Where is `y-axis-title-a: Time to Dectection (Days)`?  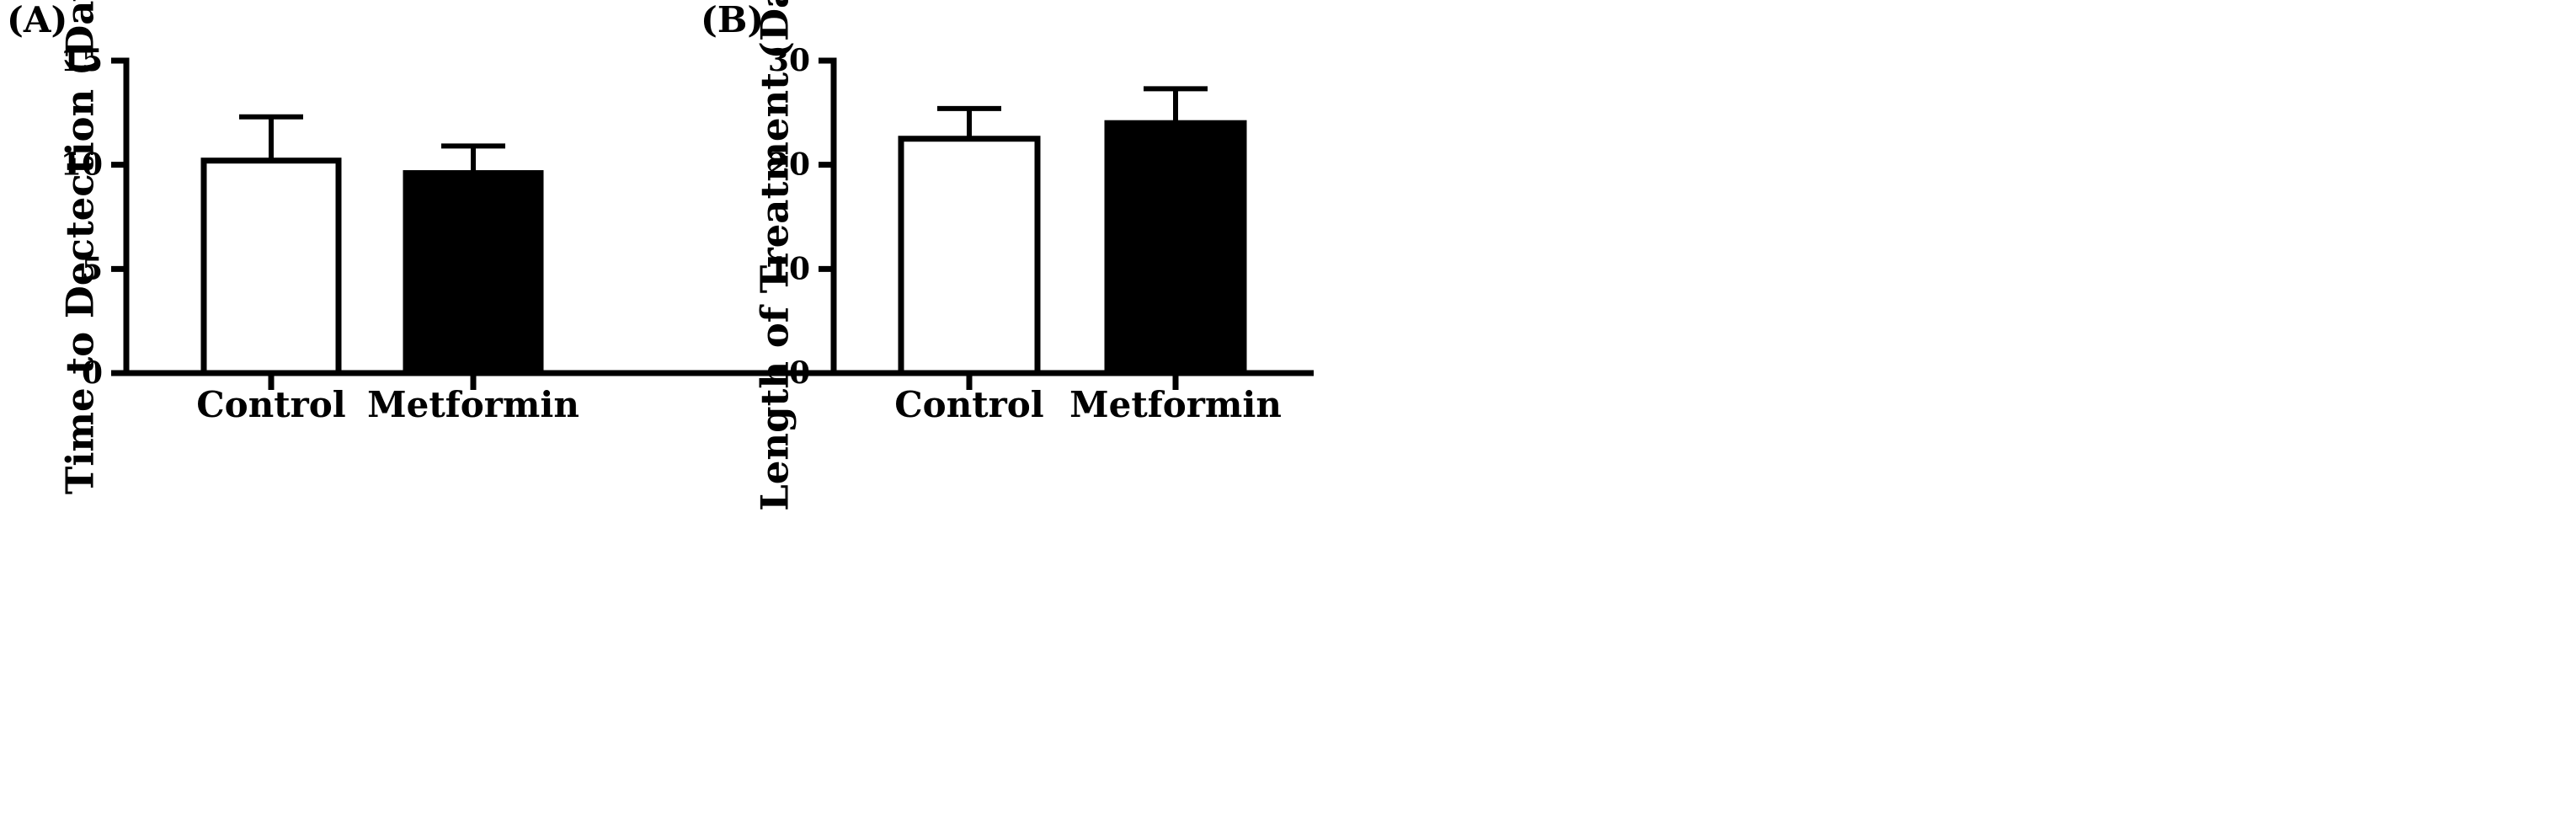
y-axis-title-a: Time to Dectection (Days) is located at coordinates (80, 247).